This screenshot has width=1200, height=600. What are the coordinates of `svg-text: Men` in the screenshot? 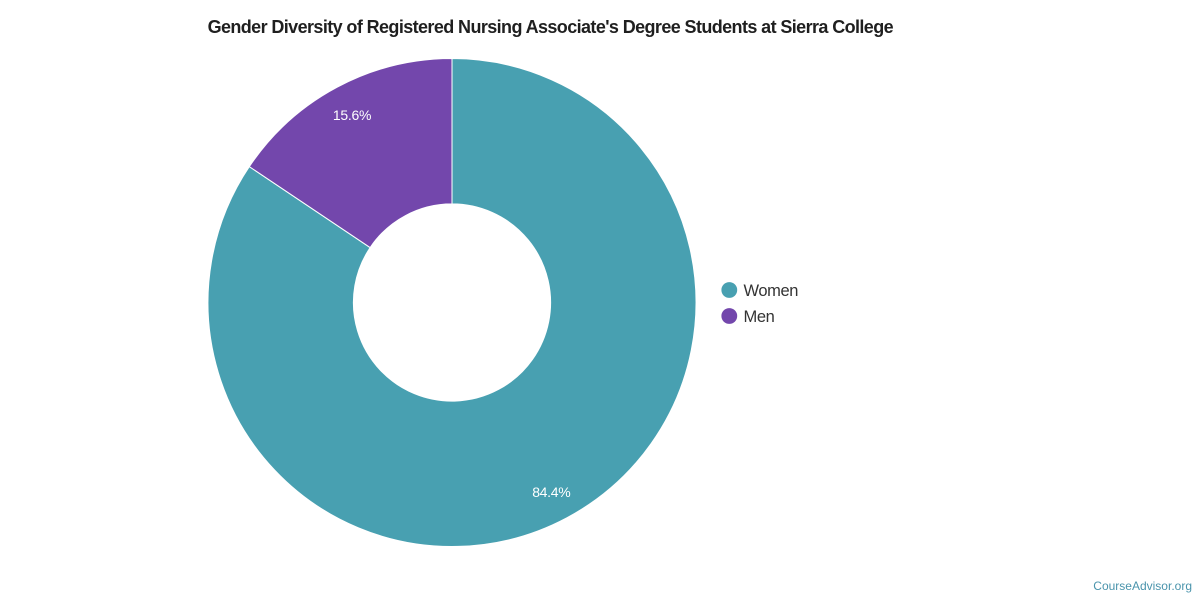 It's located at (759, 317).